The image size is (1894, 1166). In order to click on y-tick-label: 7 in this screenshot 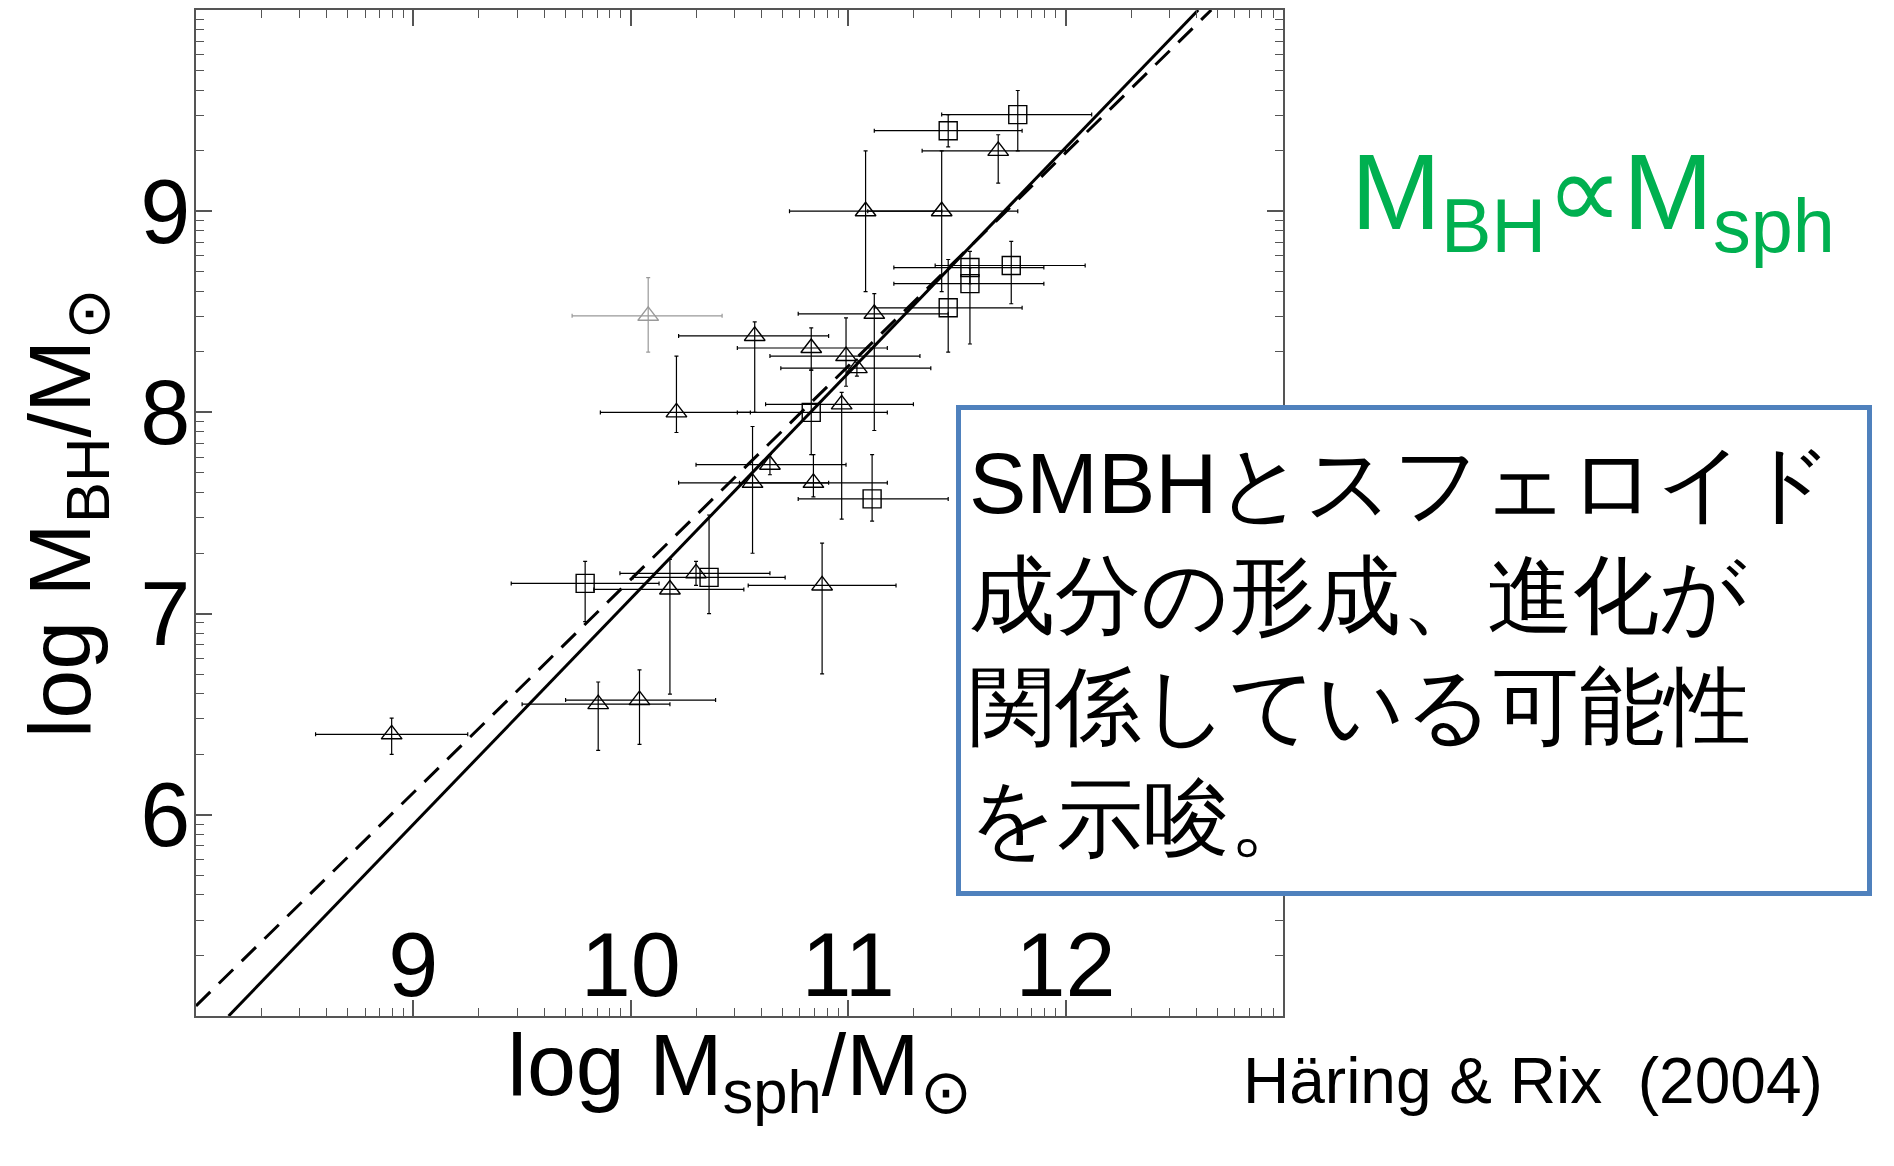, I will do `click(165, 614)`.